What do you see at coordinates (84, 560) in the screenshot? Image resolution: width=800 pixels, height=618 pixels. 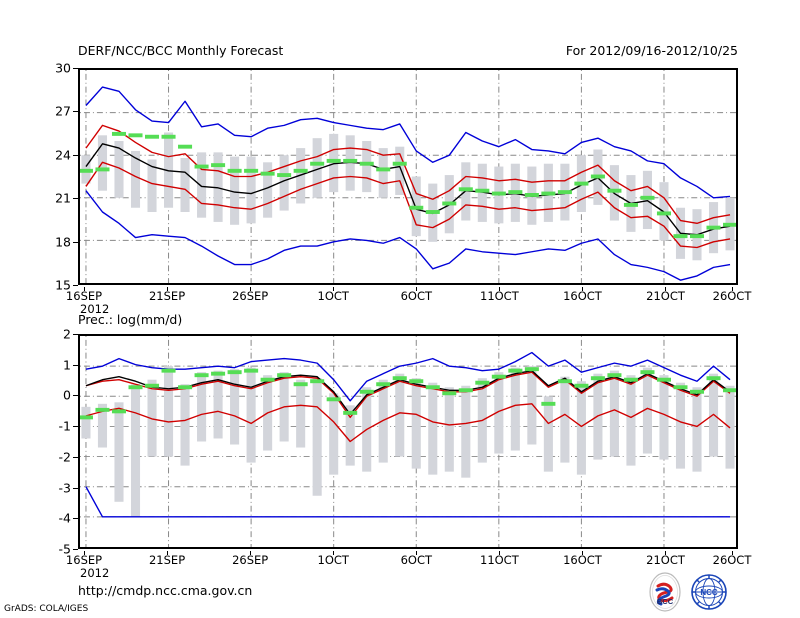 I see `x-tick-label: 16SEP` at bounding box center [84, 560].